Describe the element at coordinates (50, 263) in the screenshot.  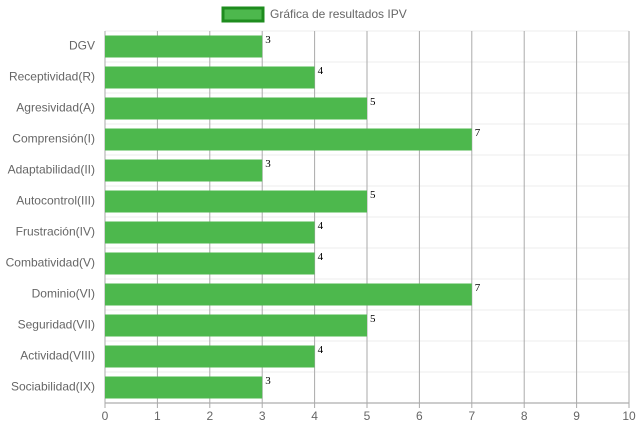
I see `y-tick-label: Combatividad(V)` at that location.